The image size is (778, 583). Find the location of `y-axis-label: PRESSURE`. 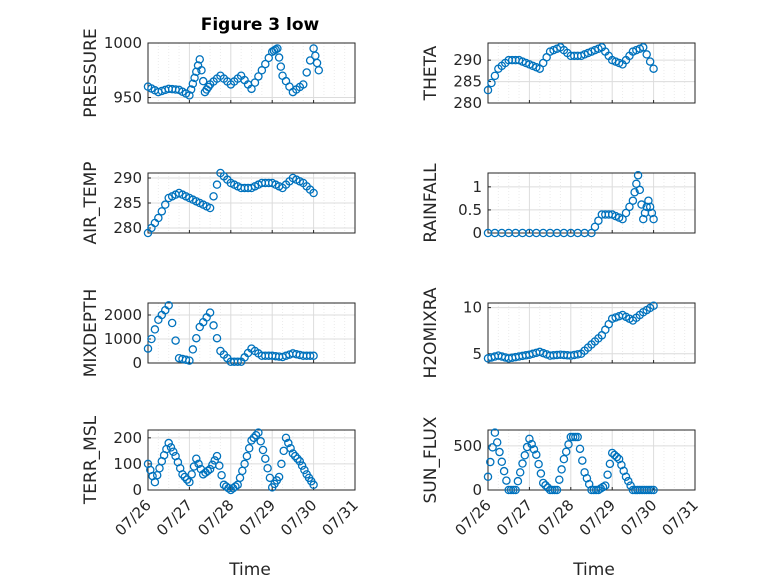

y-axis-label: PRESSURE is located at coordinates (91, 72).